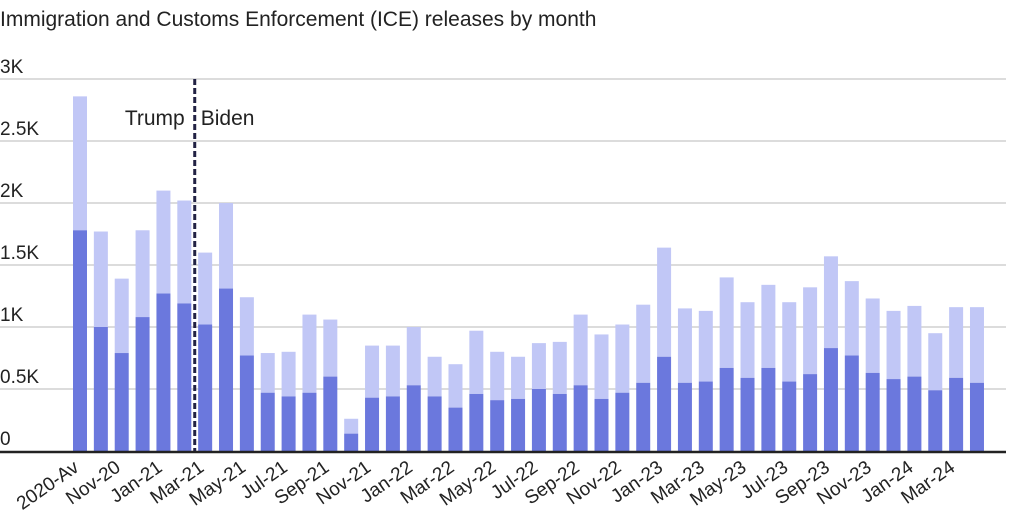 Image resolution: width=1024 pixels, height=512 pixels. What do you see at coordinates (155, 118) in the screenshot?
I see `annotation-trump: Trump` at bounding box center [155, 118].